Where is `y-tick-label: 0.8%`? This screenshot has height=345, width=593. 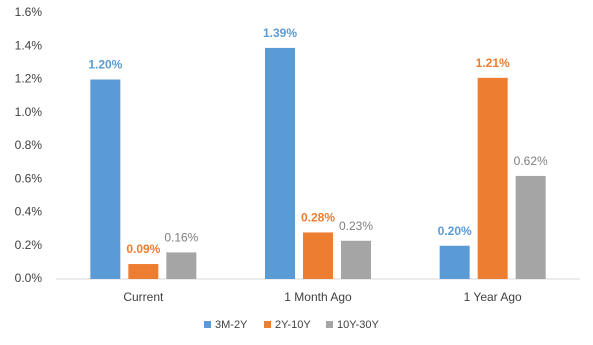
y-tick-label: 0.8% is located at coordinates (29, 145).